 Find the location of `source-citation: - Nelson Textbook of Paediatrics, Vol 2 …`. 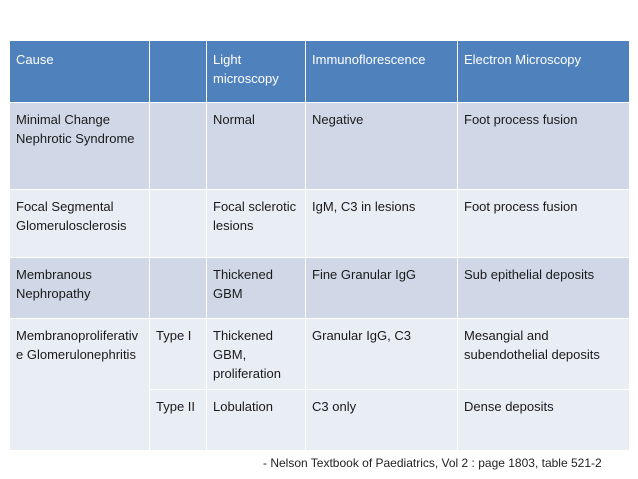

source-citation: - Nelson Textbook of Paediatrics, Vol 2 … is located at coordinates (432, 463).